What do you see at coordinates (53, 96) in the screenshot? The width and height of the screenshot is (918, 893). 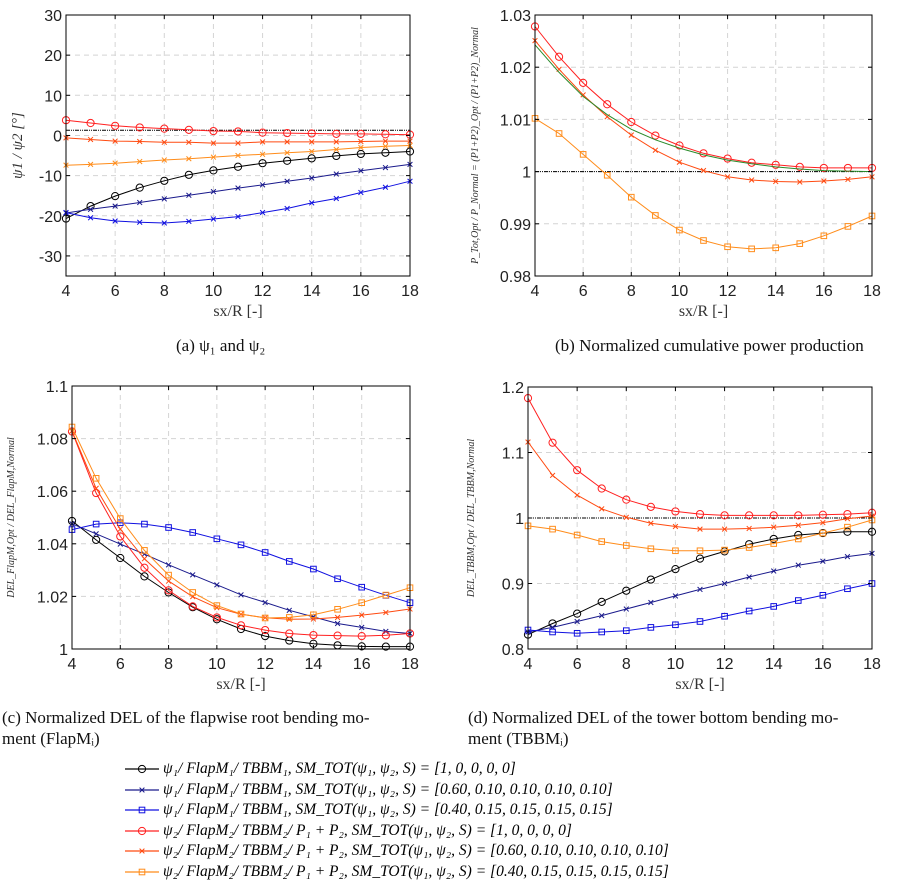 I see `y-tick-label: 10` at bounding box center [53, 96].